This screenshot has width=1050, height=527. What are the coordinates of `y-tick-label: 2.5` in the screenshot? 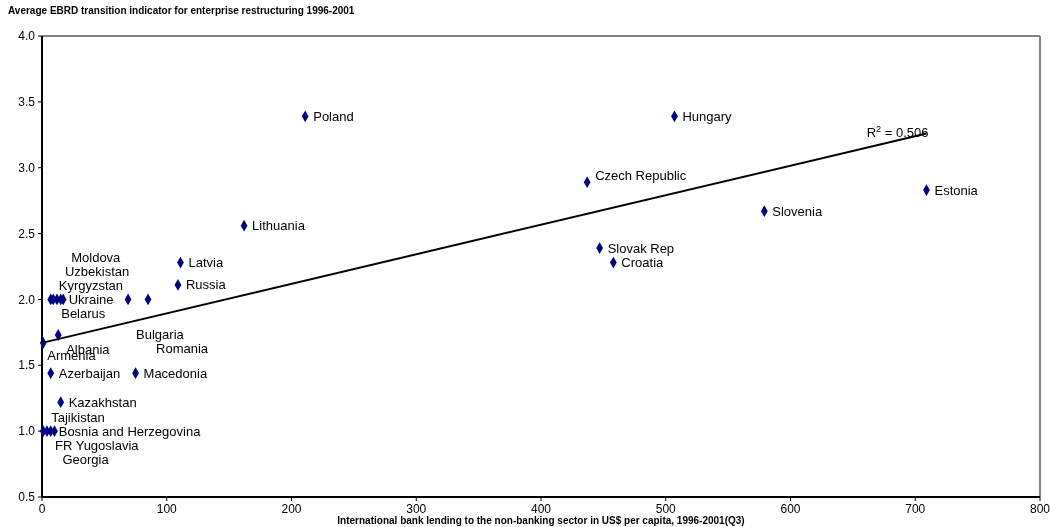 It's located at (27, 233).